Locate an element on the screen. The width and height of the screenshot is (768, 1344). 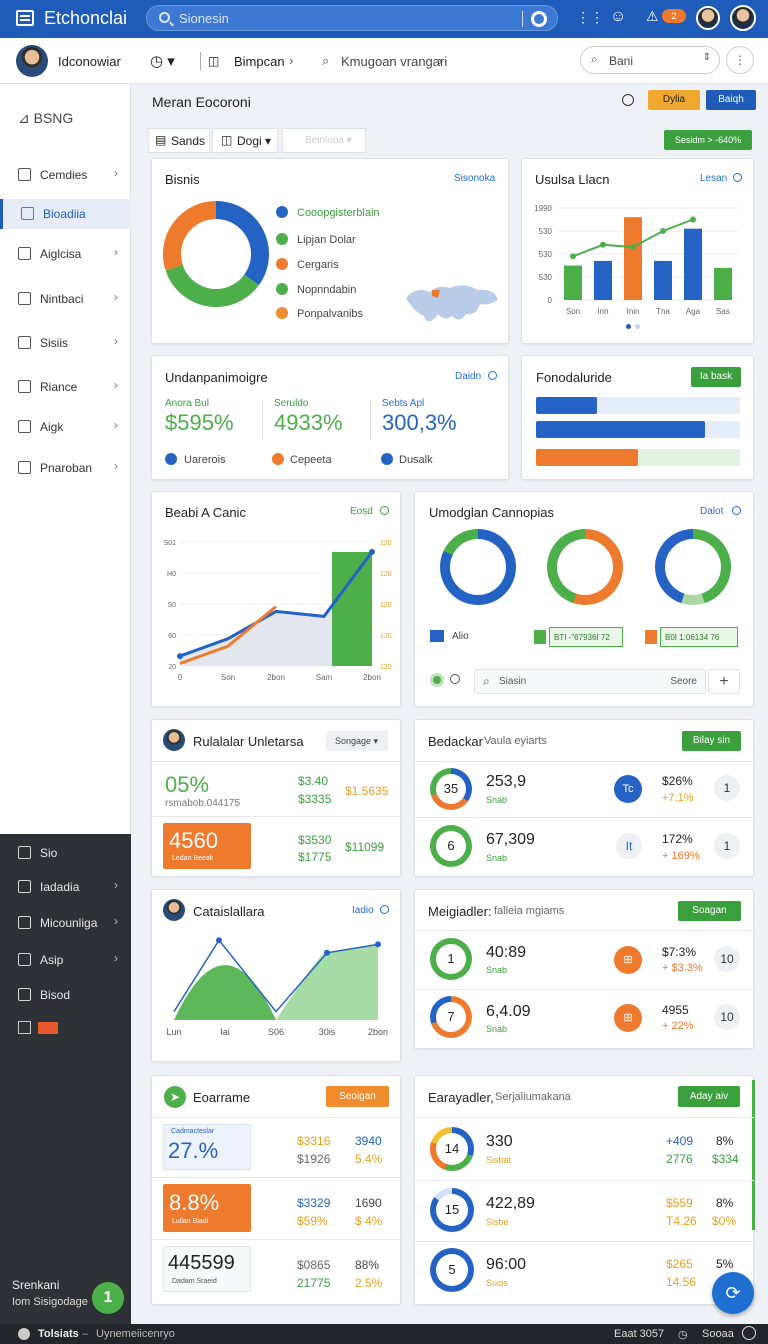
dylia-button: Dylia is located at coordinates (674, 100).